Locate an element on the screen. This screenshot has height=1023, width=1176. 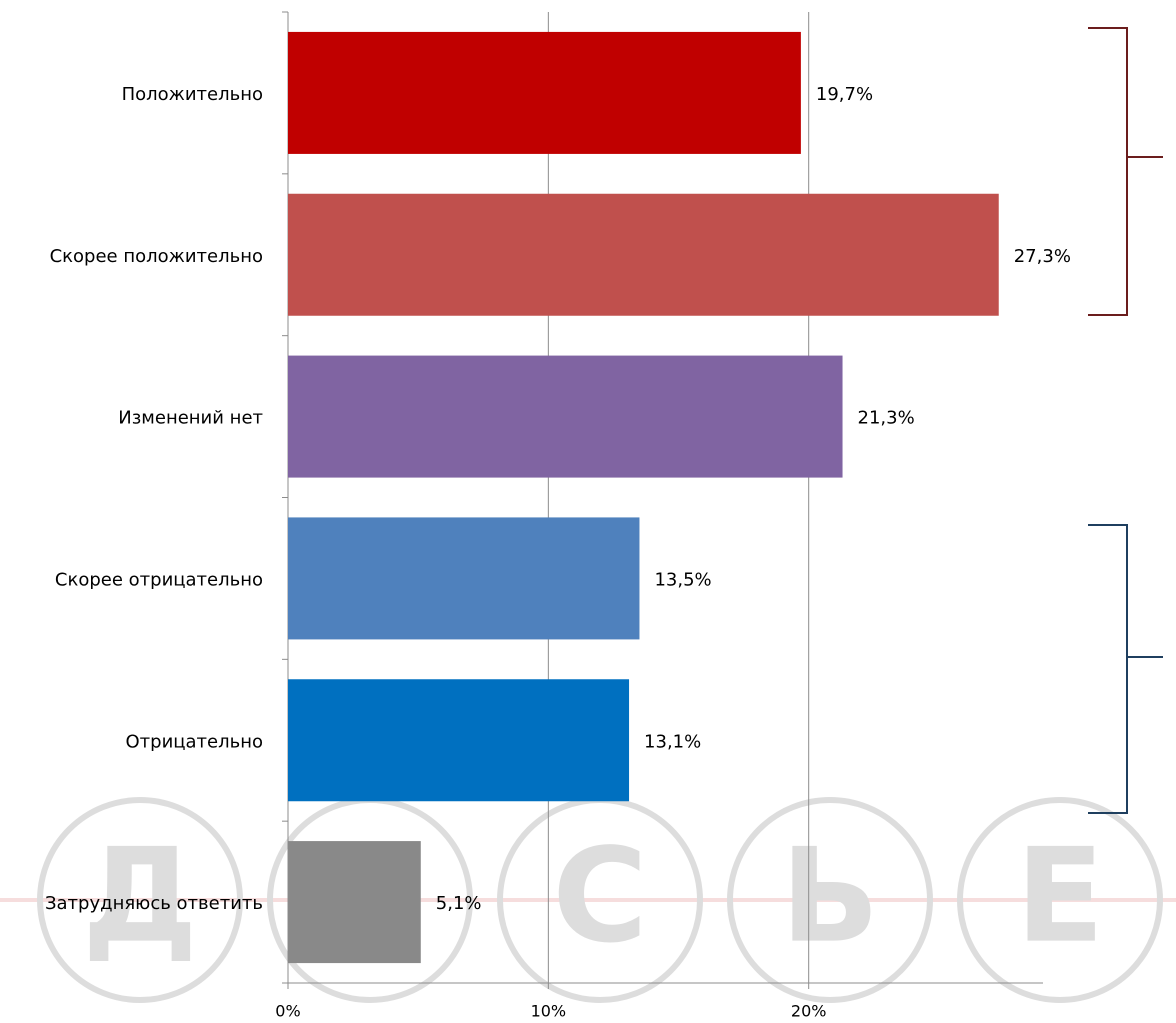
category-label: Скорее отрицательно is located at coordinates (159, 579).